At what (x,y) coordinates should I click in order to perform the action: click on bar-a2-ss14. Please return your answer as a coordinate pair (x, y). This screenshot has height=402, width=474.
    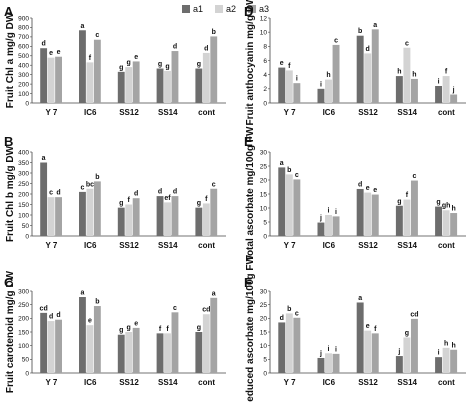
    Looking at the image, I should click on (167, 86).